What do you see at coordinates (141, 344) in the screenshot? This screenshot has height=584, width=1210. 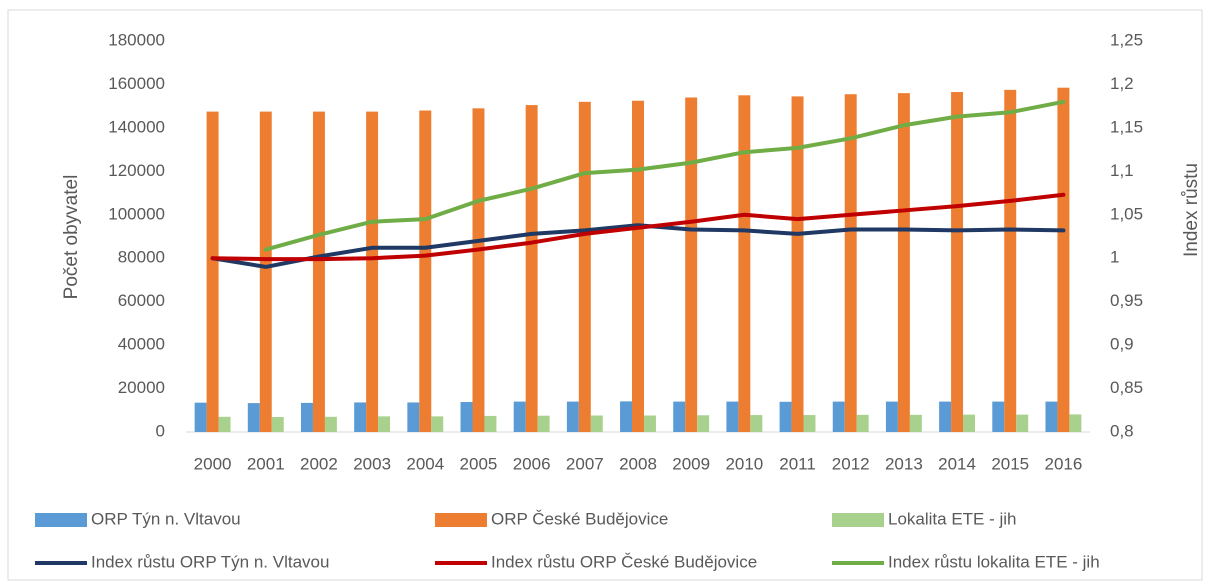 I see `y-tick-label: 40000` at bounding box center [141, 344].